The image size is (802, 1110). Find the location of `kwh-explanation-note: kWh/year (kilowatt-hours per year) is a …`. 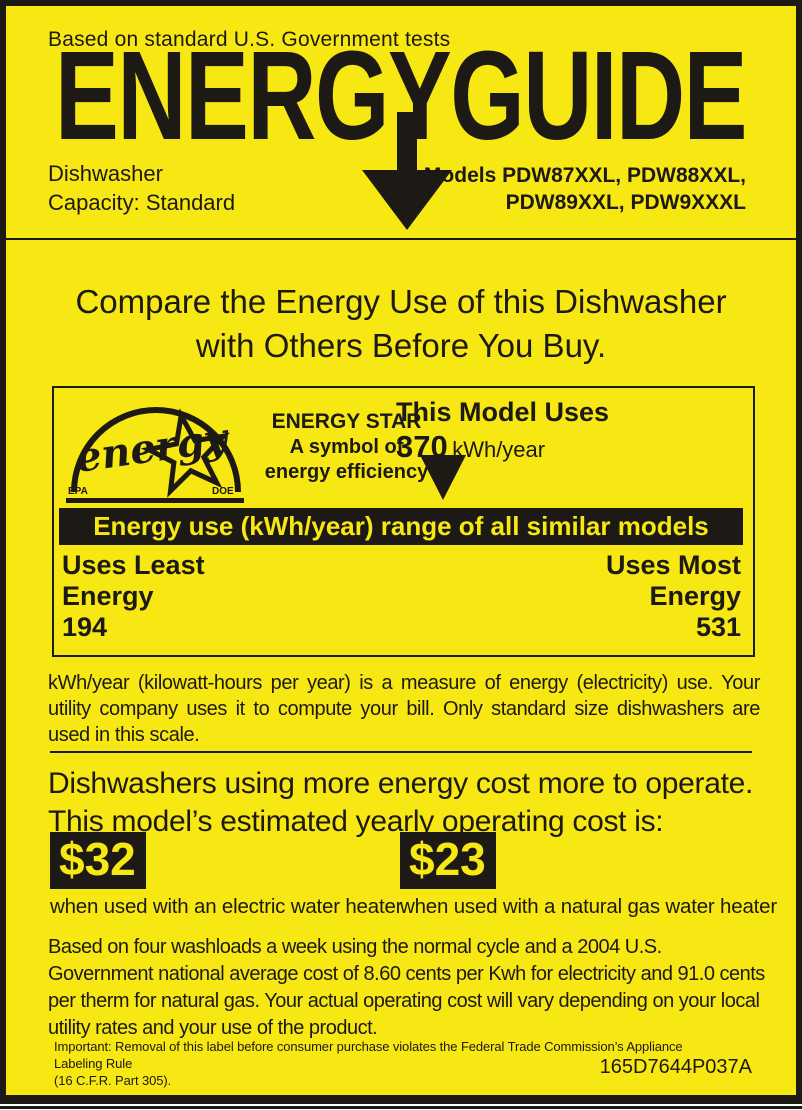

kwh-explanation-note: kWh/year (kilowatt-hours per year) is a … is located at coordinates (404, 709).